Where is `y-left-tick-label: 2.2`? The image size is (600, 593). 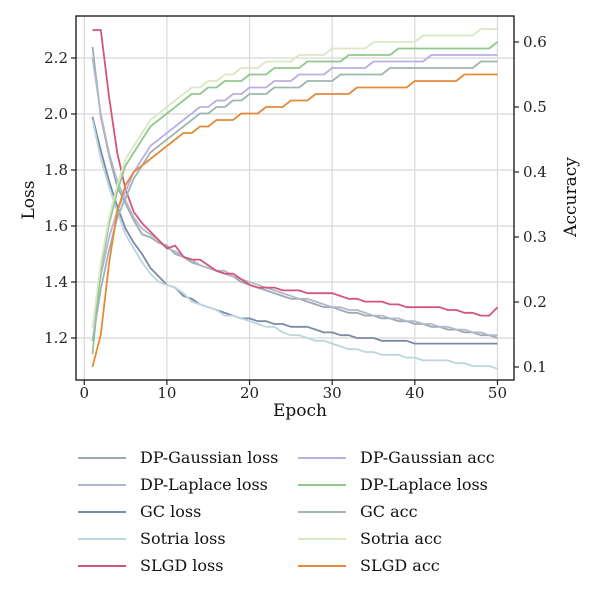
y-left-tick-label: 2.2 is located at coordinates (56, 58).